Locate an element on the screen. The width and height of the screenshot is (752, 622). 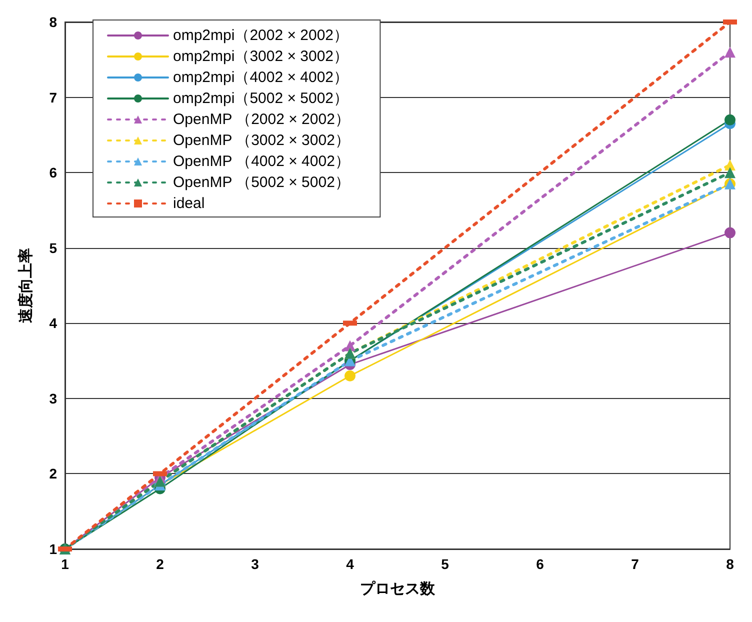
legend-label: omp2mpi（5002 × 5002） is located at coordinates (261, 98).